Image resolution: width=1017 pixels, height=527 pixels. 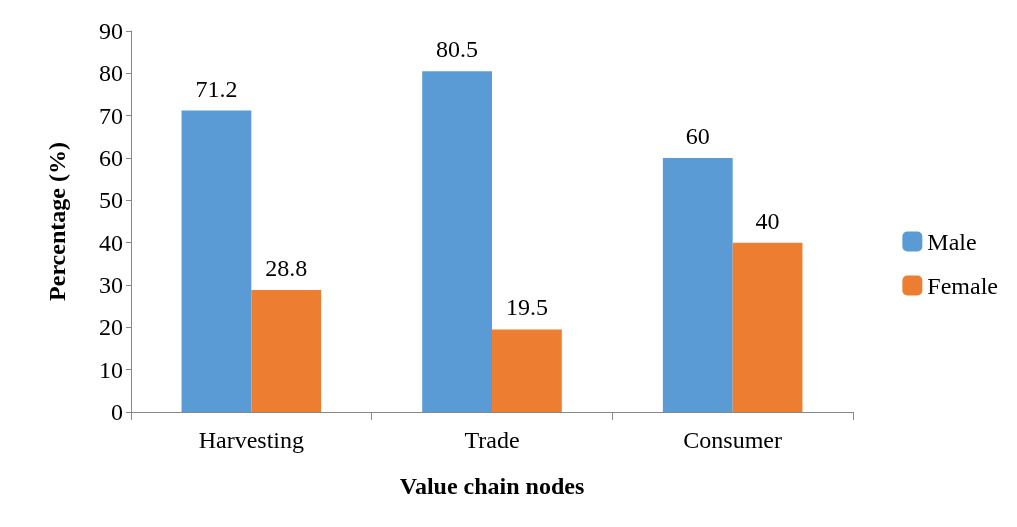 What do you see at coordinates (117, 412) in the screenshot?
I see `y-tick-label: 0` at bounding box center [117, 412].